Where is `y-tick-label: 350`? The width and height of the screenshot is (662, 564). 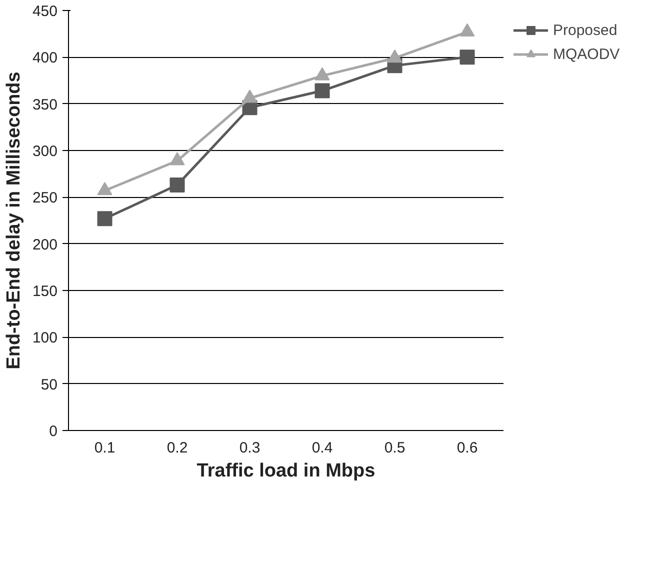
y-tick-label: 350 is located at coordinates (45, 105).